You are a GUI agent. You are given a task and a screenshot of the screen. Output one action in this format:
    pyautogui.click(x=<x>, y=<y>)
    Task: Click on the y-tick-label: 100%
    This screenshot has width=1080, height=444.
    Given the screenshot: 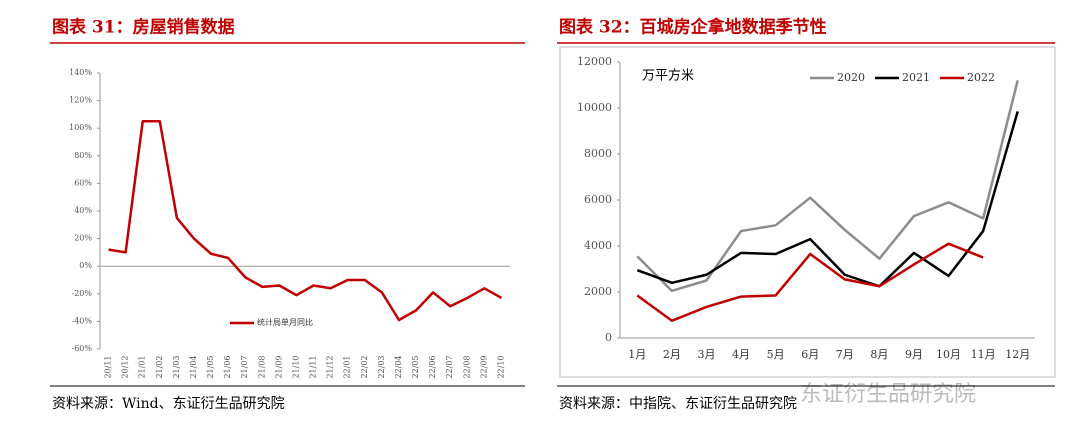 What is the action you would take?
    pyautogui.click(x=80, y=127)
    